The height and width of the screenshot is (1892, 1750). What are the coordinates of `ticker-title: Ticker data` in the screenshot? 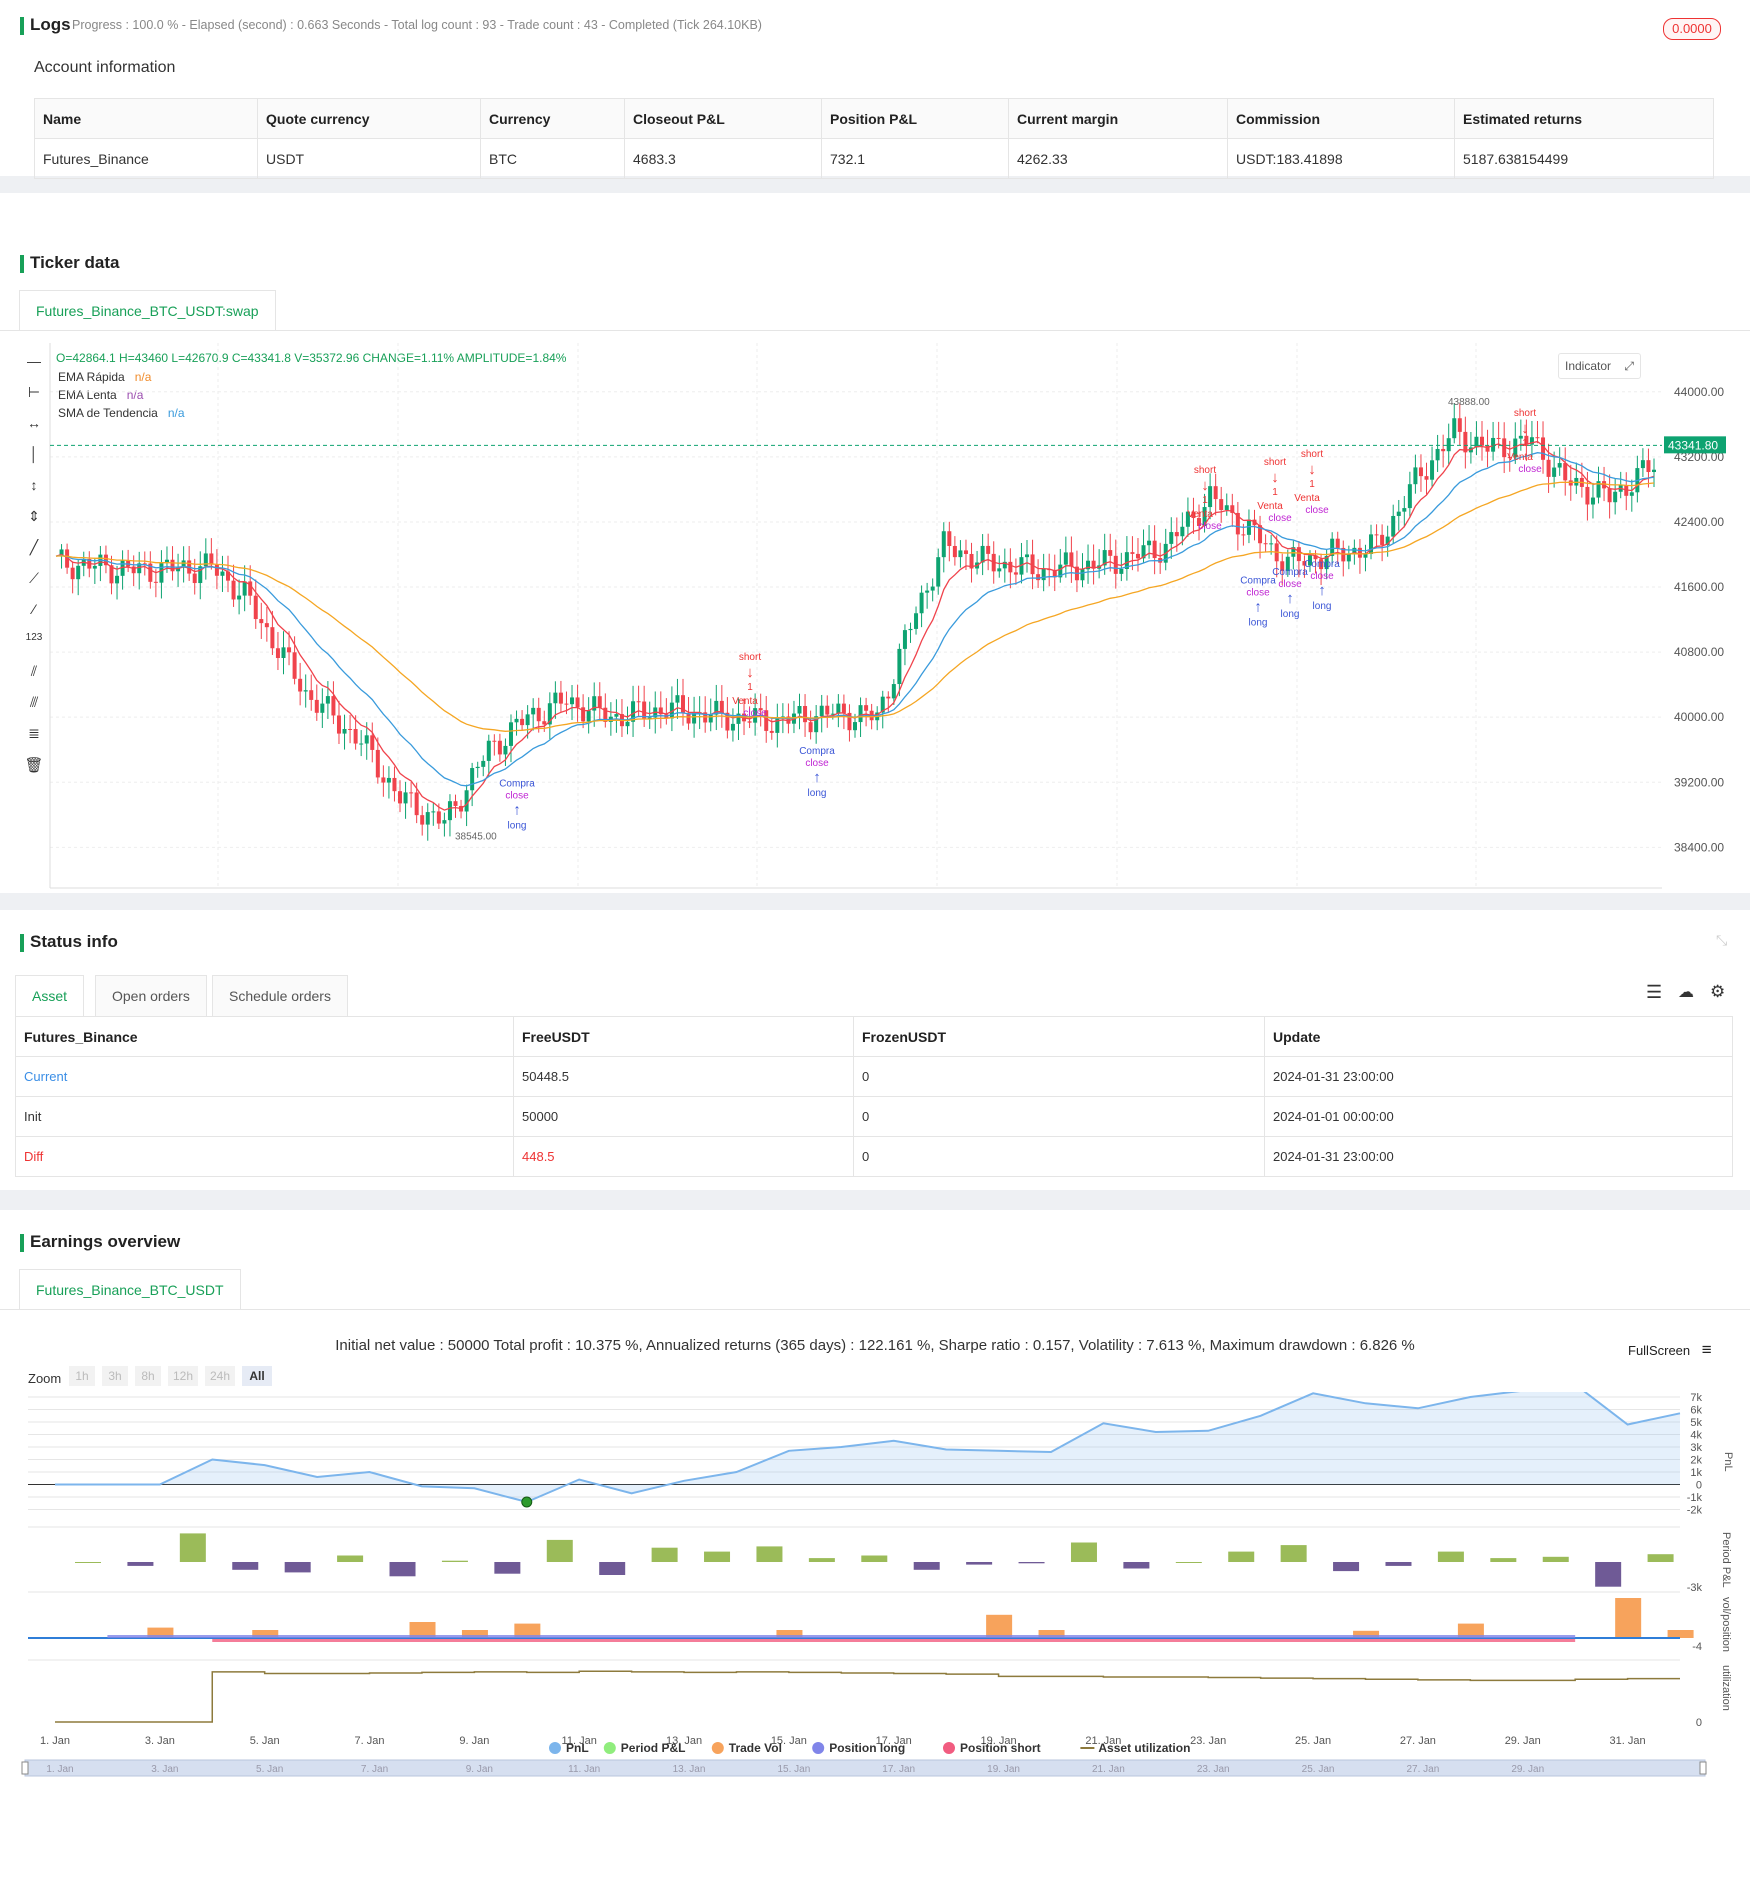 It's located at (69, 263).